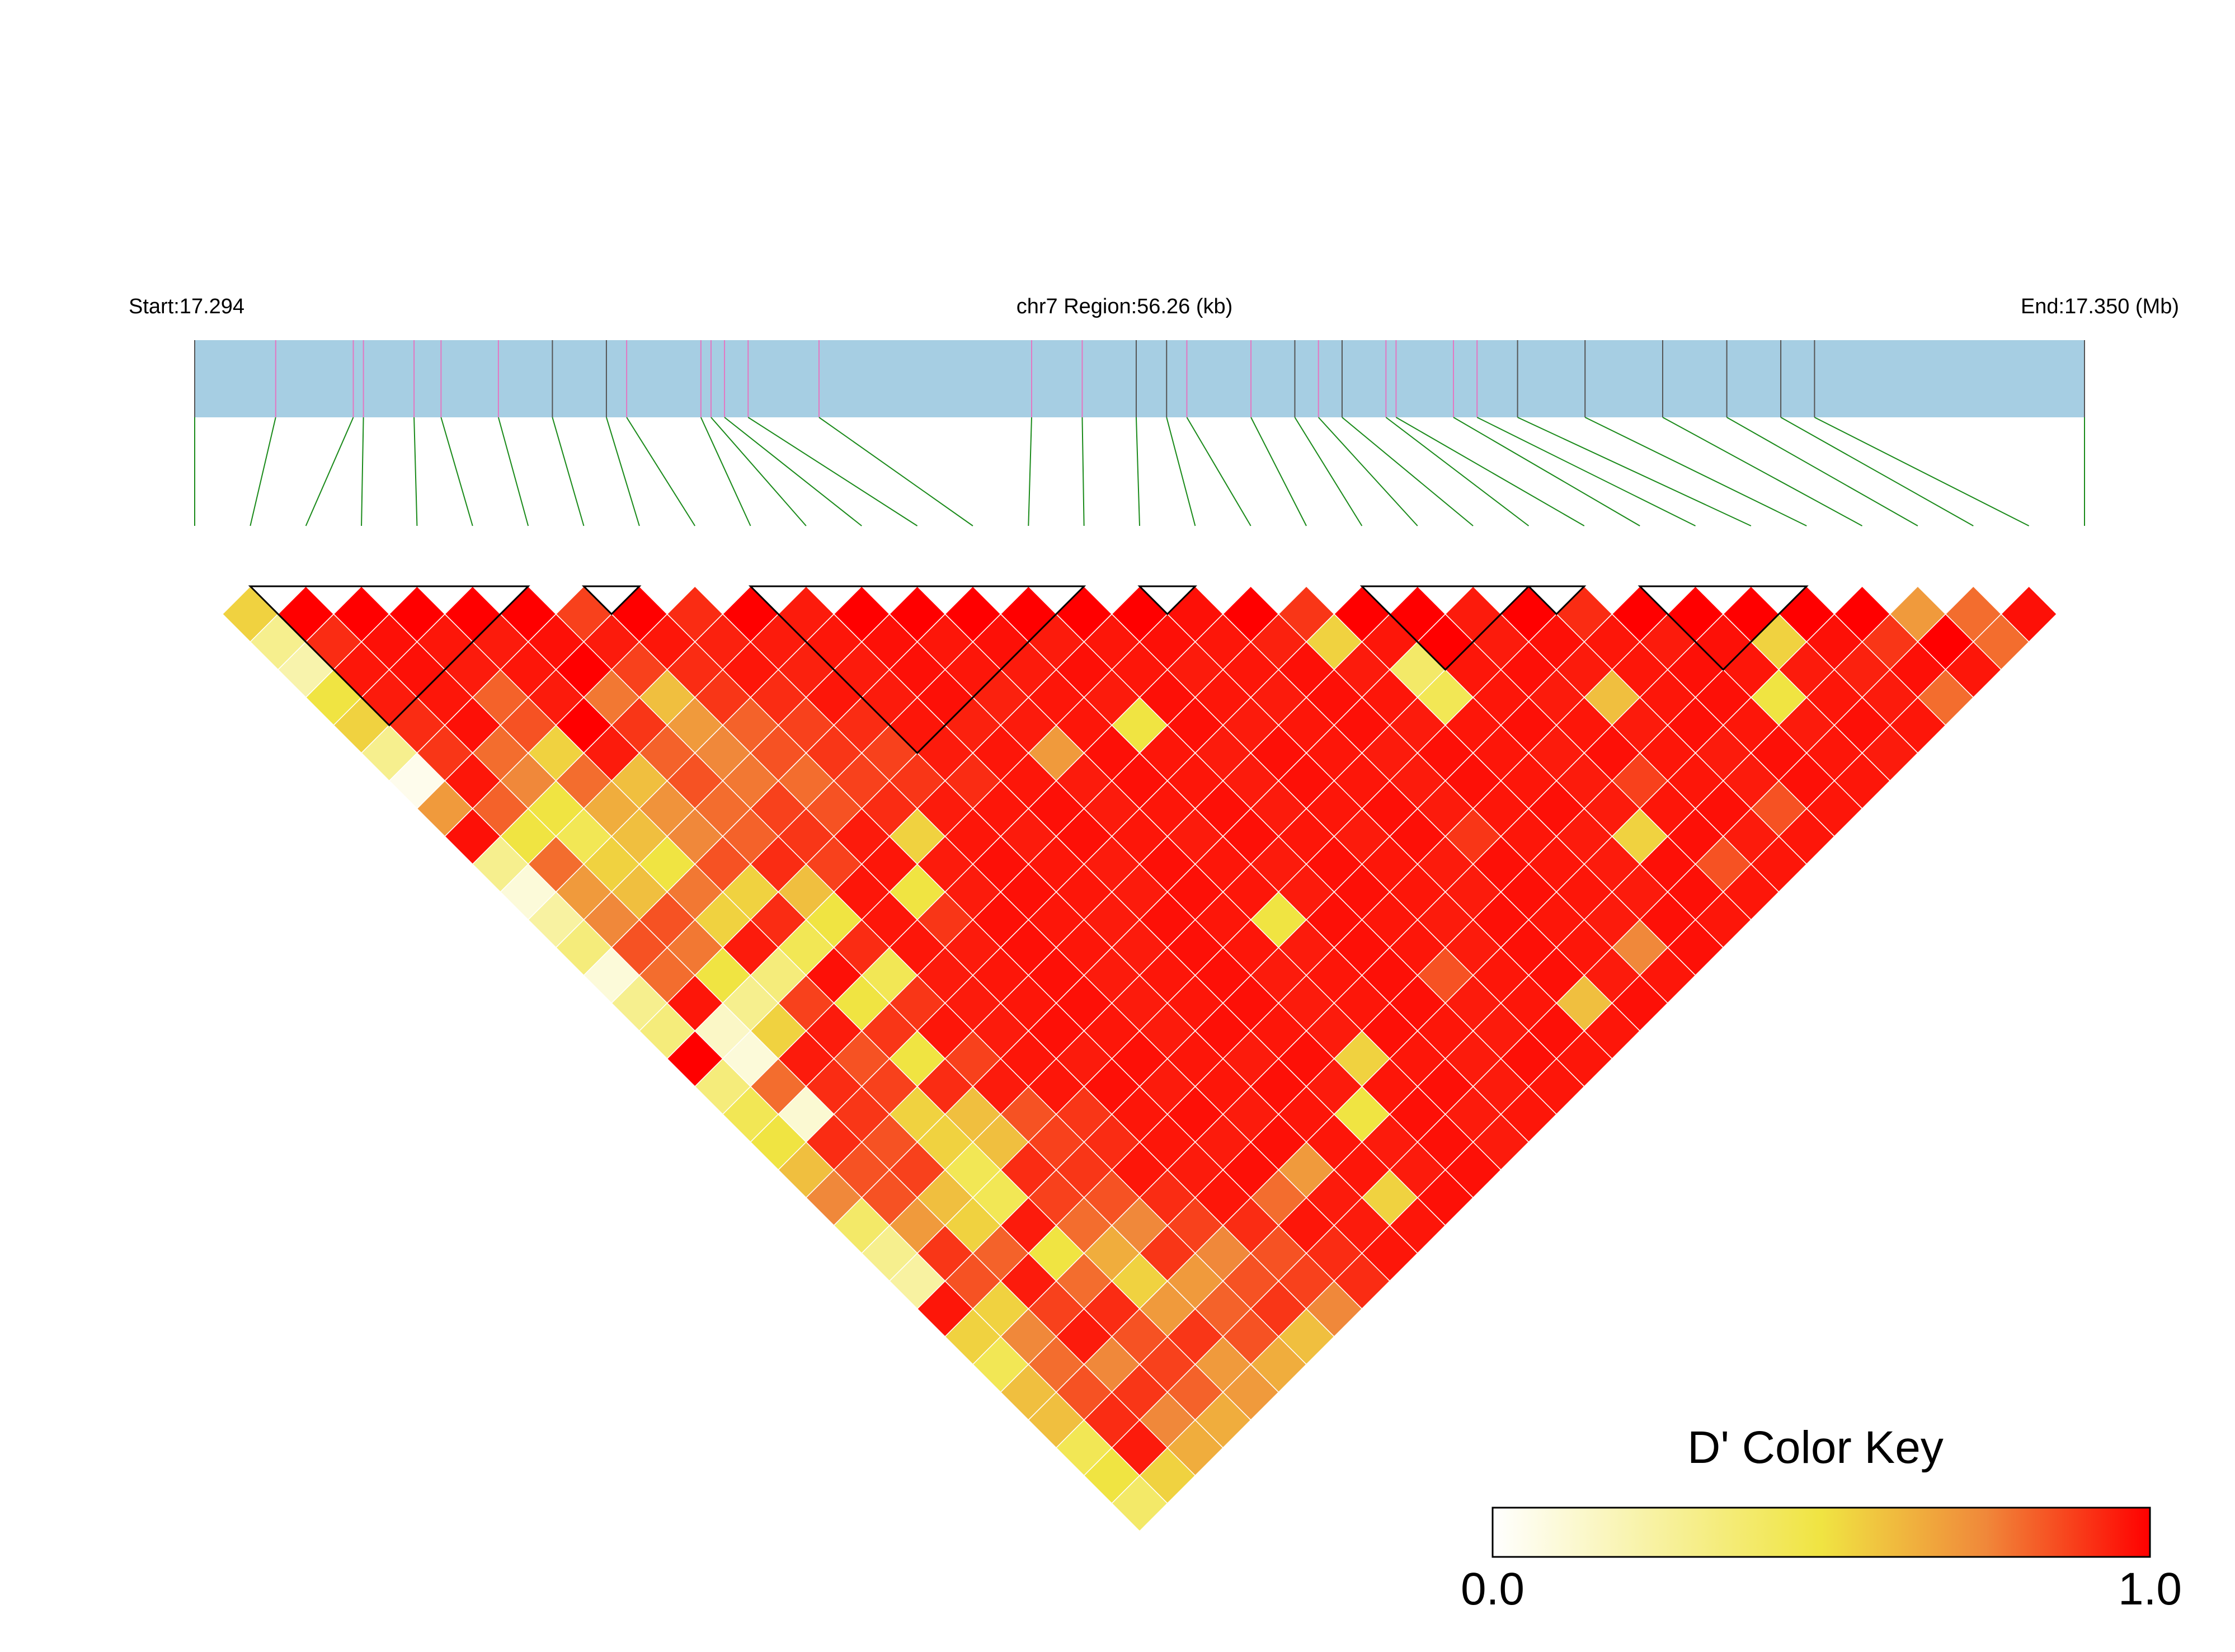 This screenshot has width=2235, height=1652. I want to click on start-label: Start:17.294, so click(186, 306).